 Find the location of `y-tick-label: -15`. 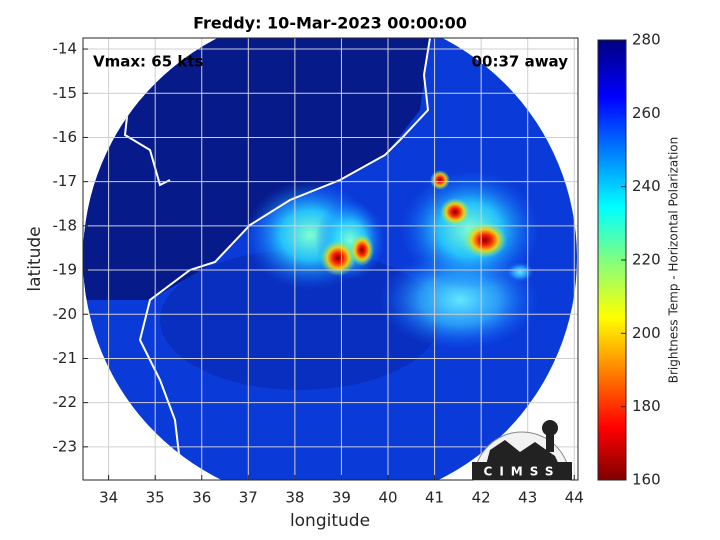

y-tick-label: -15 is located at coordinates (65, 93).